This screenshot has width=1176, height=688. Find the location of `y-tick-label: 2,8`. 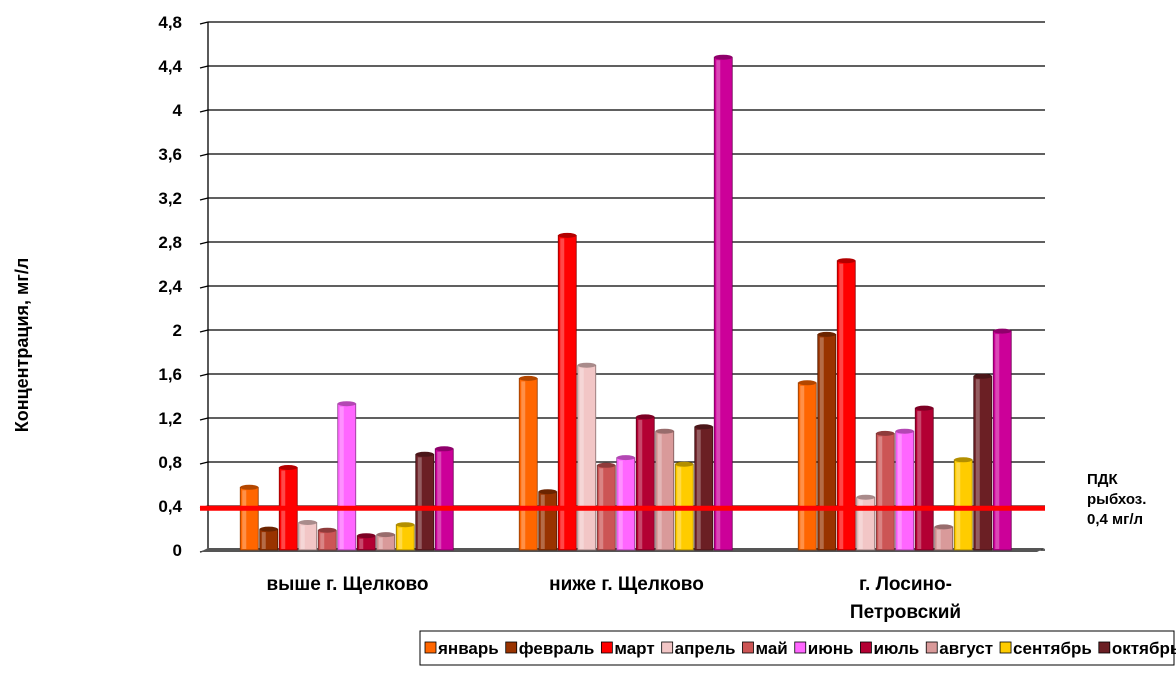

y-tick-label: 2,8 is located at coordinates (170, 242).